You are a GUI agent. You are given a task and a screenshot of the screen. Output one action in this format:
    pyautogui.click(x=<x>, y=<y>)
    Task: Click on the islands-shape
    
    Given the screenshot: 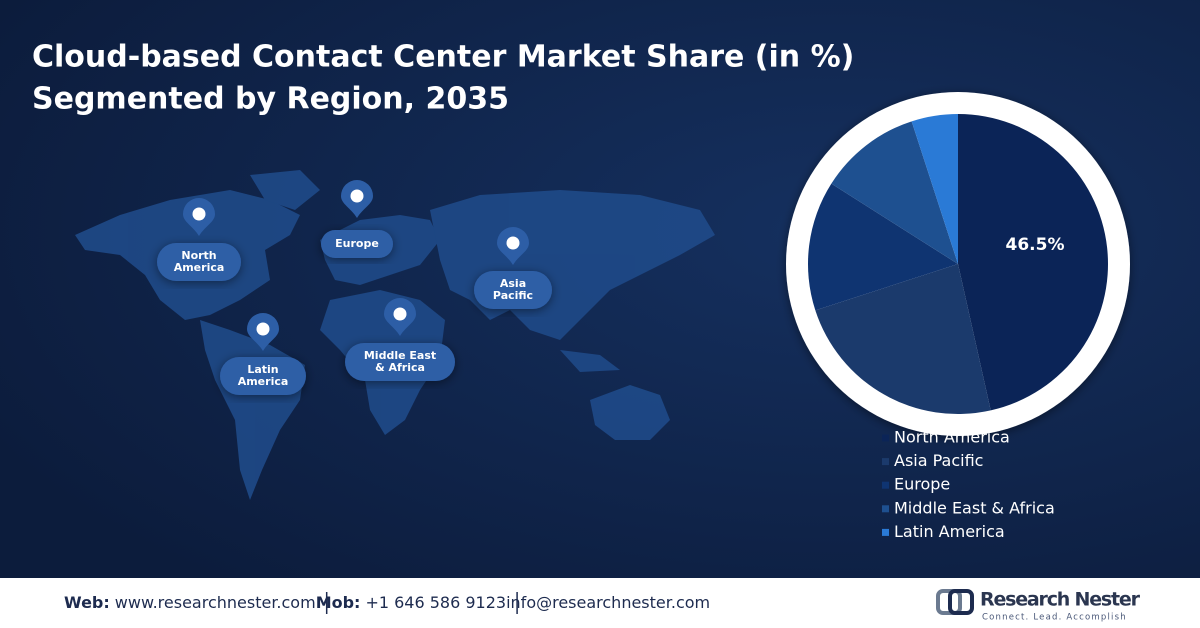 What is the action you would take?
    pyautogui.click(x=590, y=361)
    